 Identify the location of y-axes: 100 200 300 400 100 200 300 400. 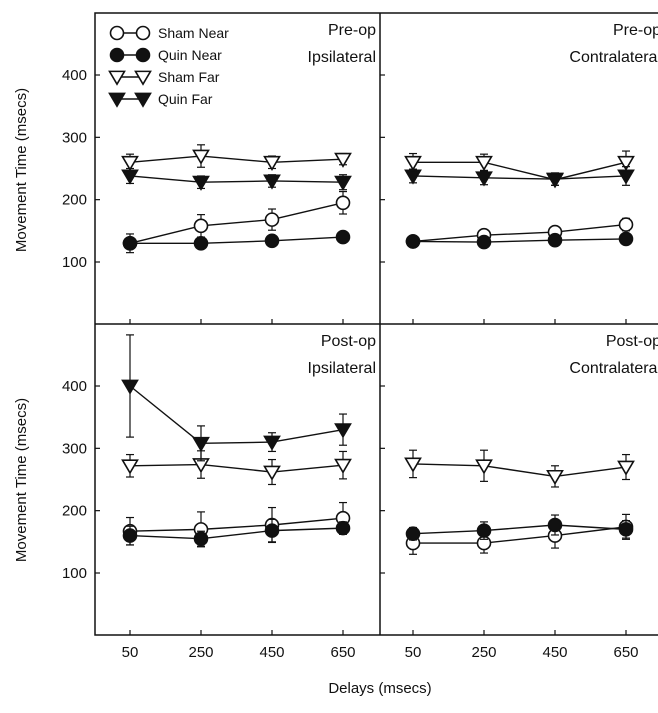
(74, 324).